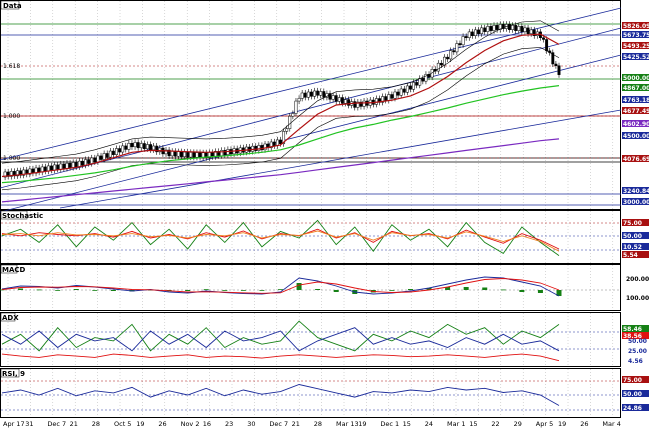 Image resolution: width=650 pixels, height=429 pixels. I want to click on rsi-panel-frame, so click(310, 393).